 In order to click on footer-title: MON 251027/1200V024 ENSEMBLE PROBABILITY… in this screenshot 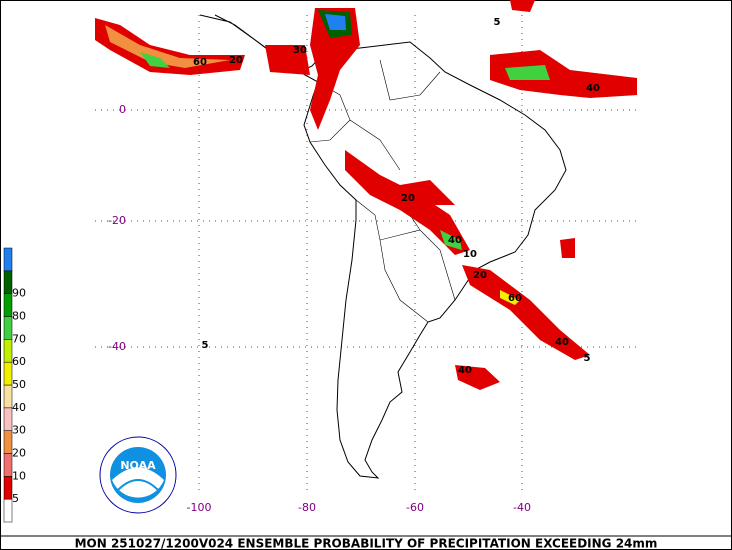, I will do `click(366, 543)`.